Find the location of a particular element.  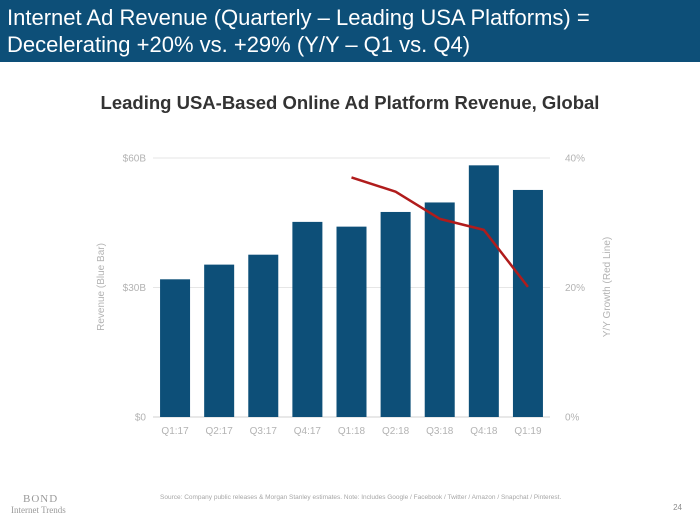

y2-tick-label: 40% is located at coordinates (575, 159).